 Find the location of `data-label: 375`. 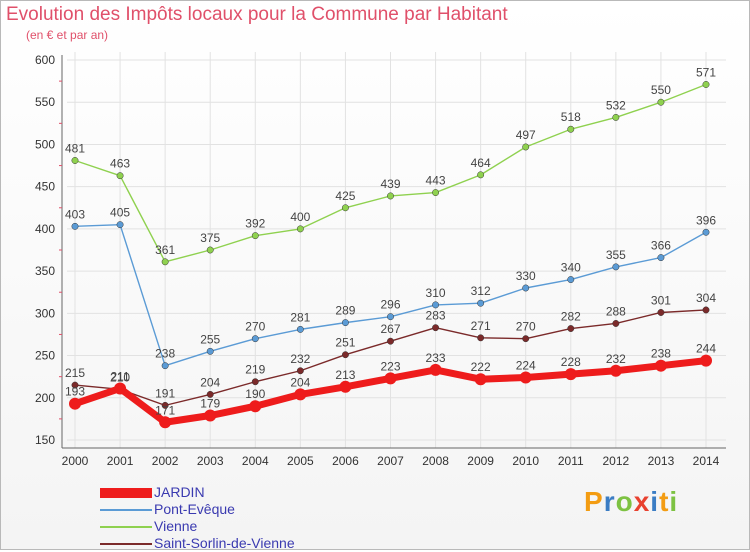

data-label: 375 is located at coordinates (210, 238).